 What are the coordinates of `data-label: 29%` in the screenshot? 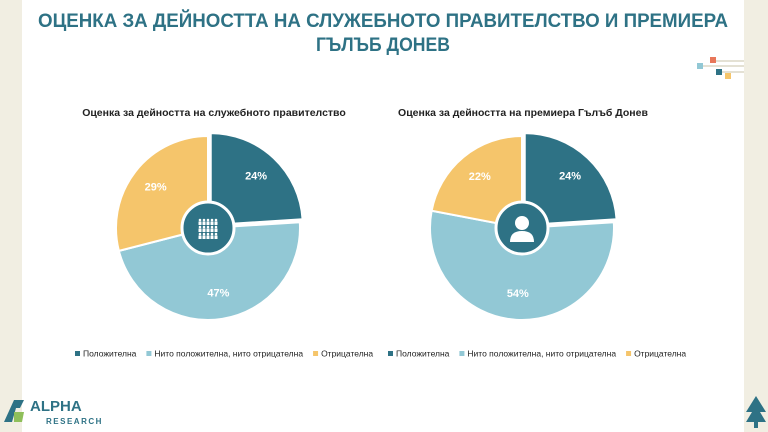 It's located at (156, 187).